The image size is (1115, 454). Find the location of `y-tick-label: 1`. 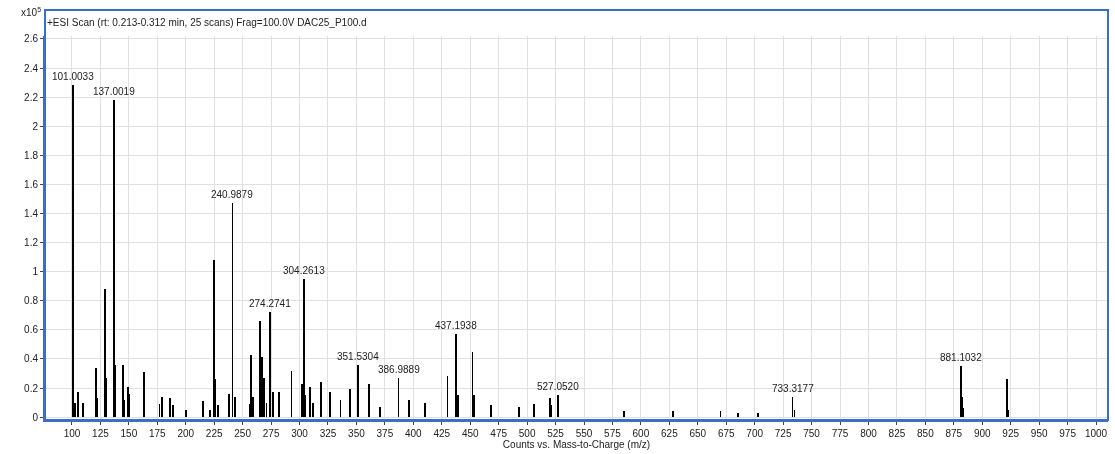

y-tick-label: 1 is located at coordinates (35, 272).